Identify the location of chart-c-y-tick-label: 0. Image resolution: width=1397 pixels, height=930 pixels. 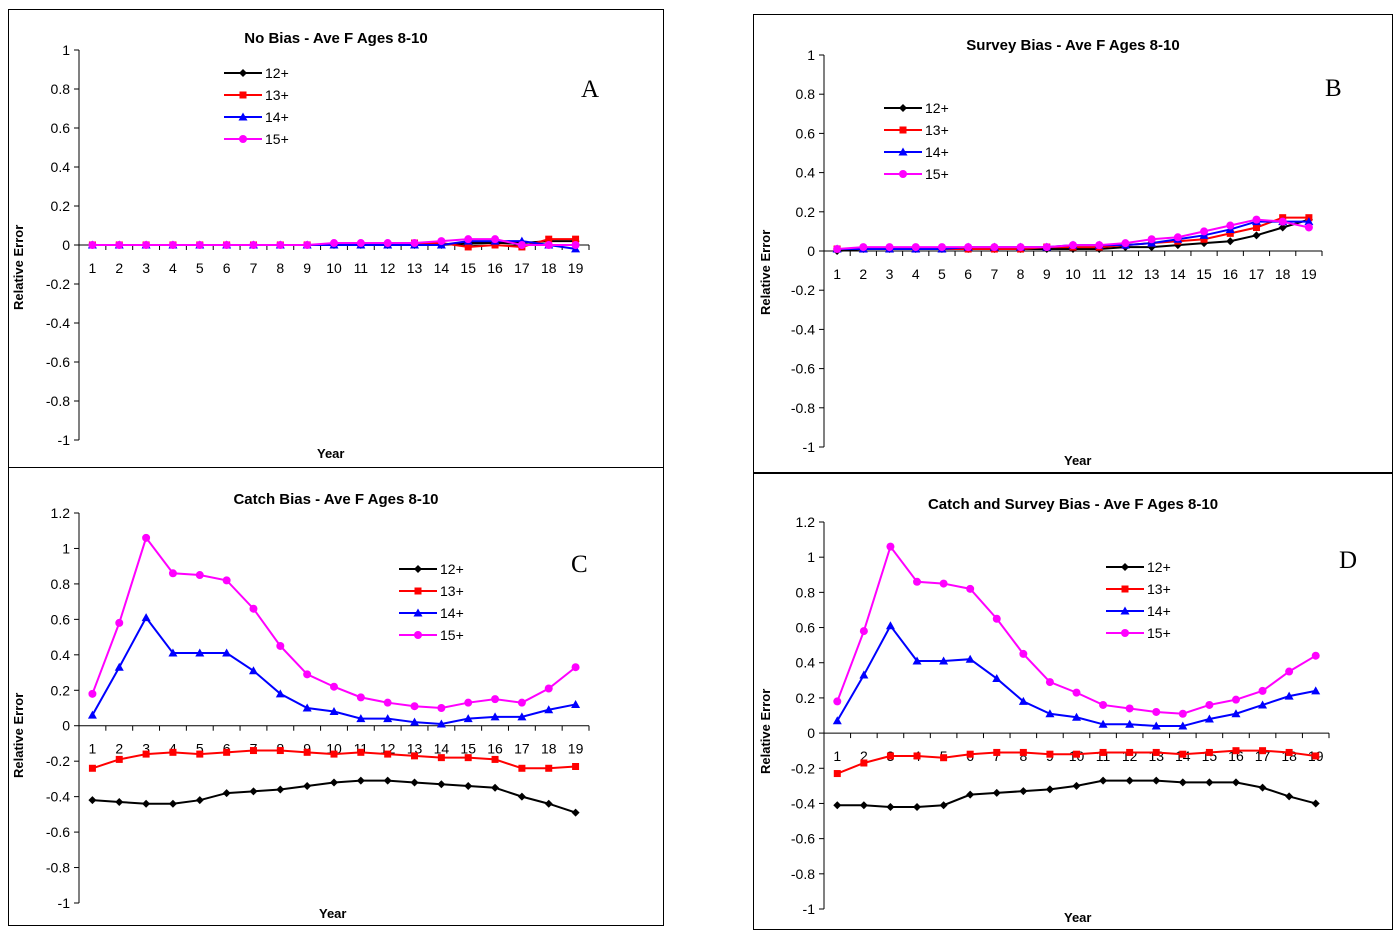
(66, 726).